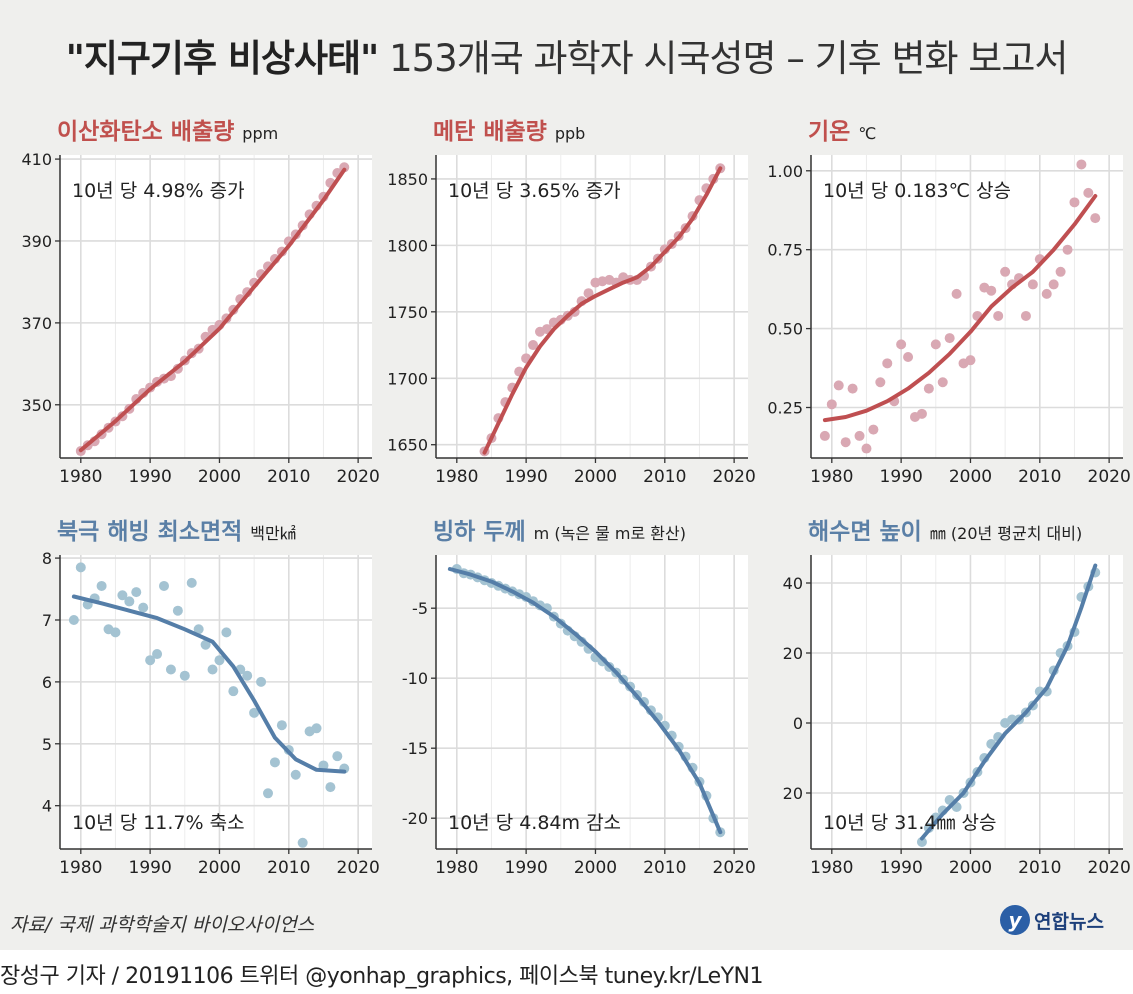 This screenshot has height=994, width=1133. Describe the element at coordinates (1015, 920) in the screenshot. I see `yonhap-logo-icon: y` at that location.